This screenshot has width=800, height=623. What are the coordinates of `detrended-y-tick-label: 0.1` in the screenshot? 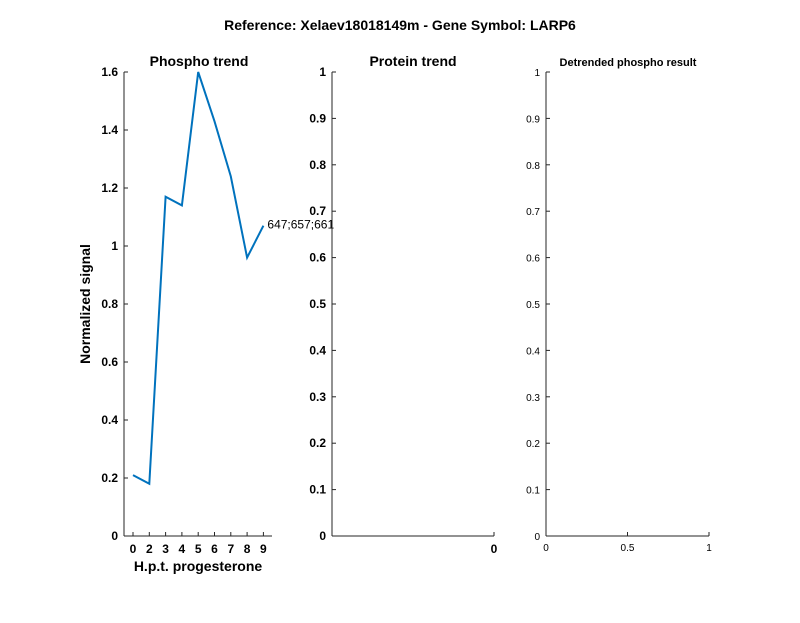 It's located at (533, 491).